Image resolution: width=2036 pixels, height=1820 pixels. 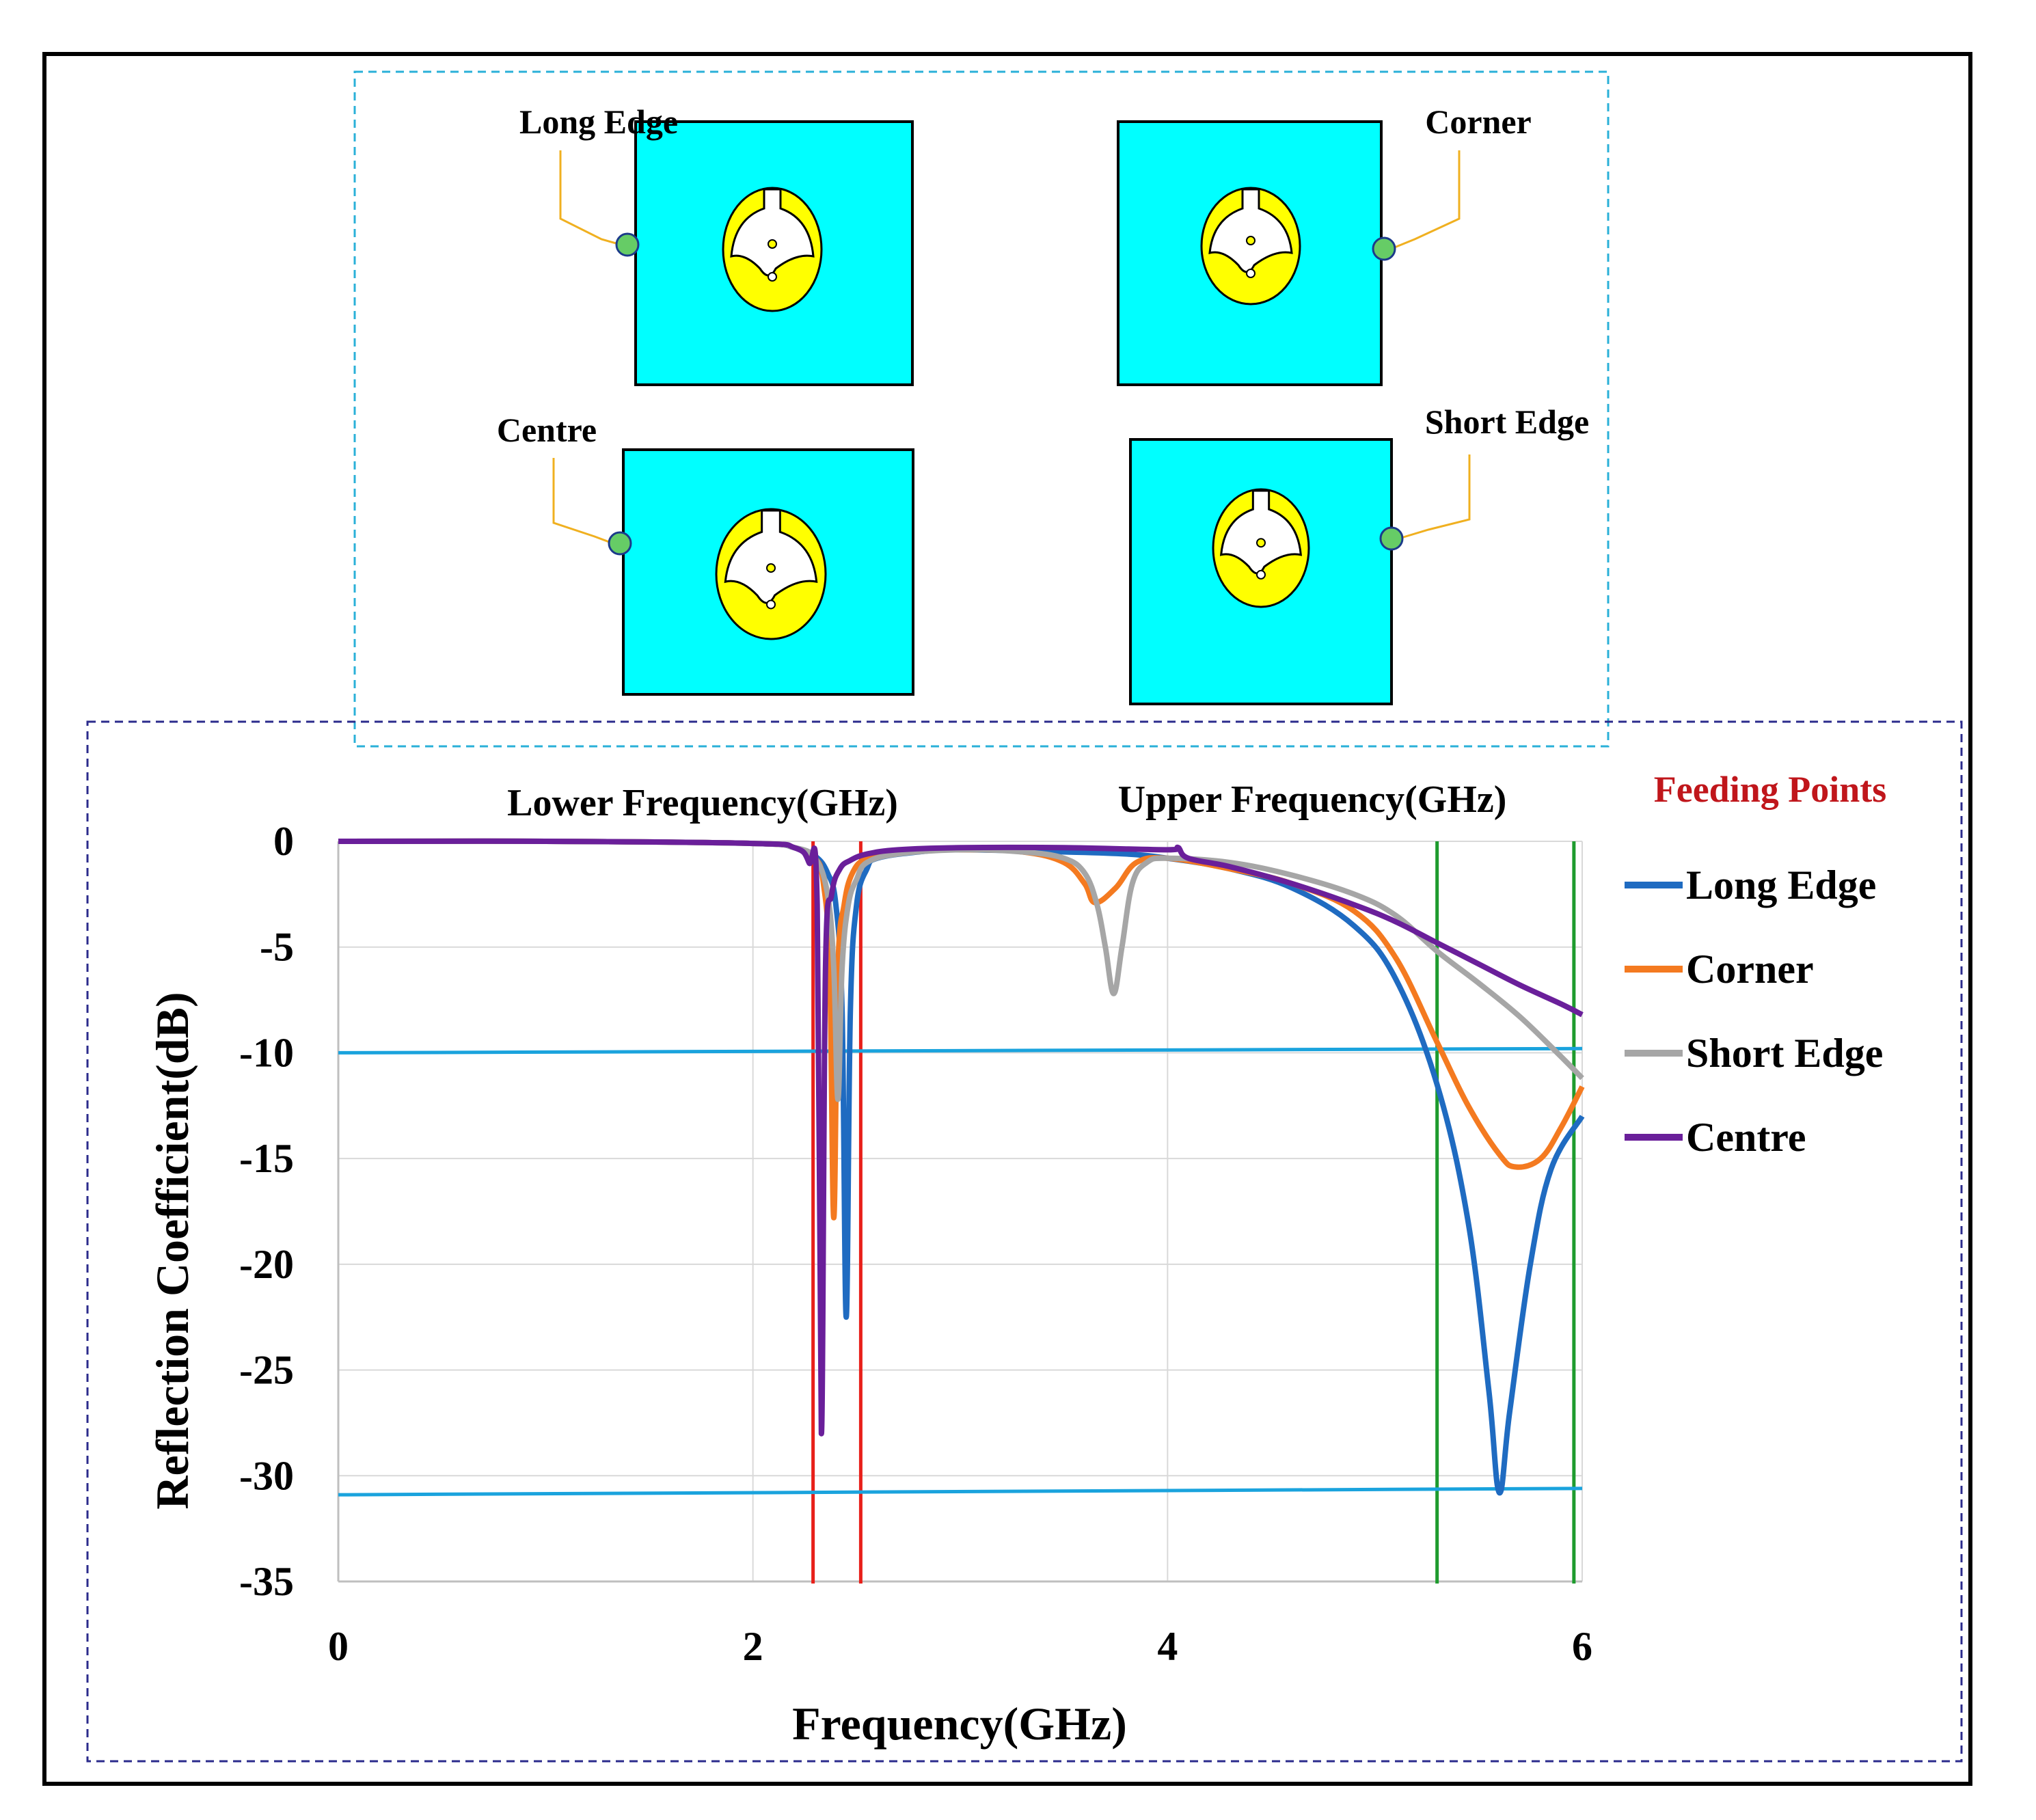 What do you see at coordinates (266, 1475) in the screenshot?
I see `y-tick-label: -30` at bounding box center [266, 1475].